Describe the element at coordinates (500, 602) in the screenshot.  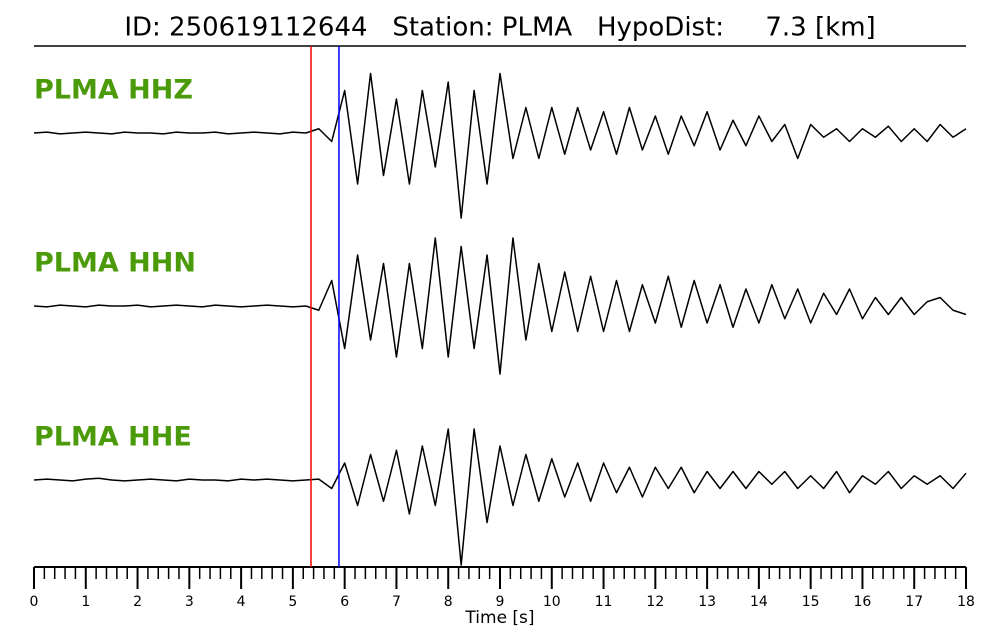
I see `x-tick-label: 9` at that location.